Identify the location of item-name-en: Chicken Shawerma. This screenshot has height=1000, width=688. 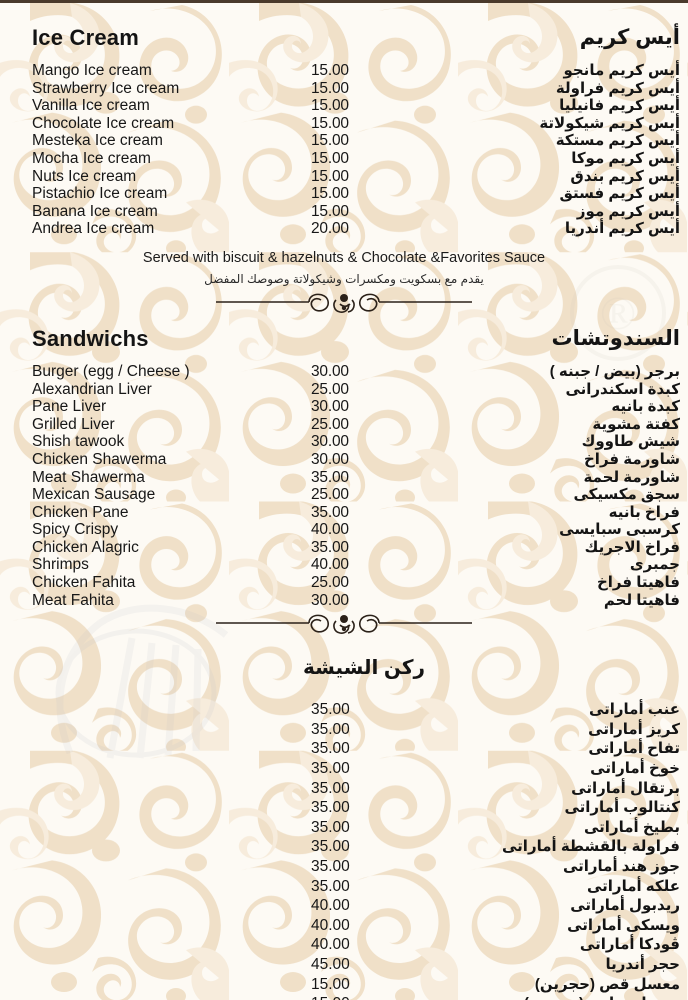
(99, 459).